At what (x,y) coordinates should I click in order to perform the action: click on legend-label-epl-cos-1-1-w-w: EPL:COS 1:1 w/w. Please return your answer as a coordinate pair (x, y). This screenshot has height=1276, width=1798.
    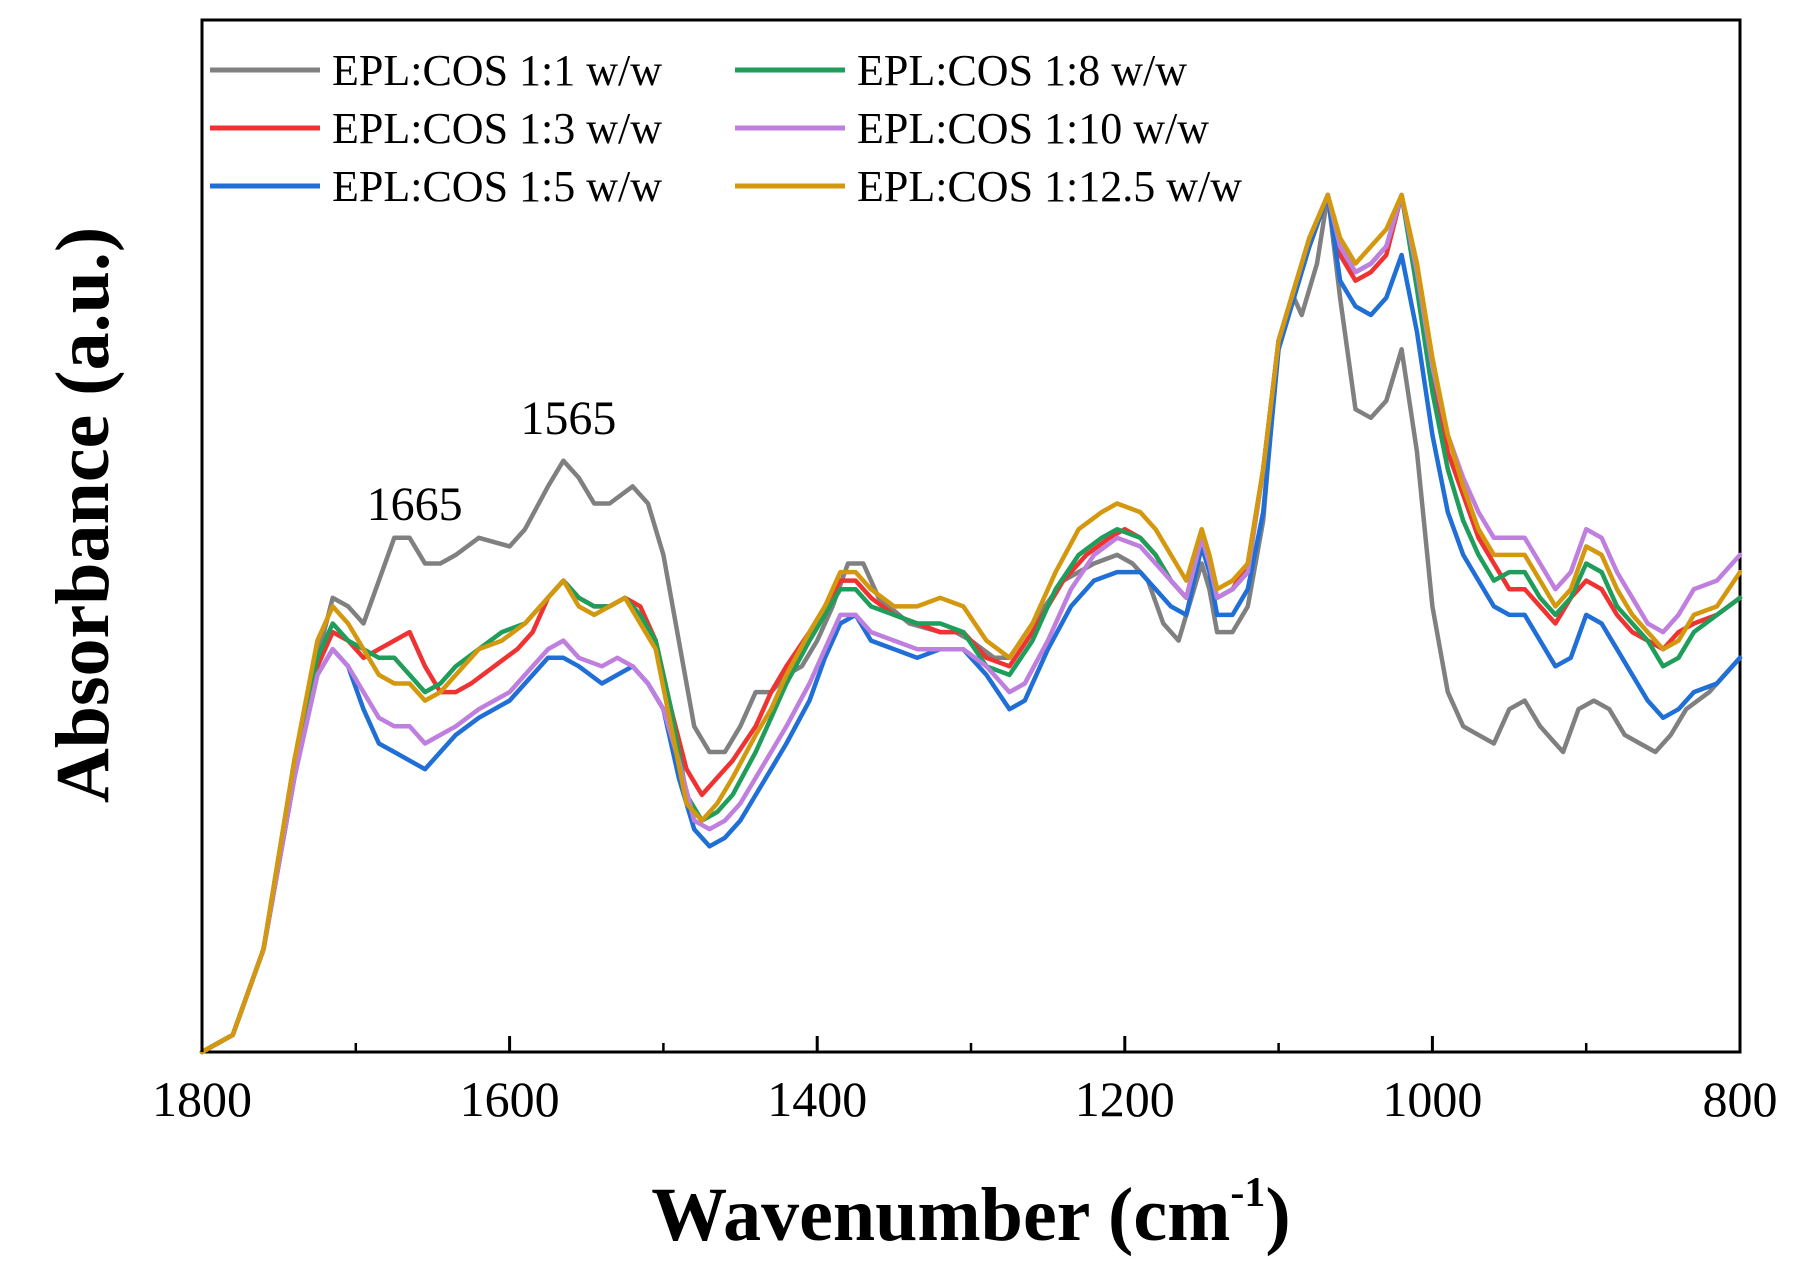
    Looking at the image, I should click on (497, 70).